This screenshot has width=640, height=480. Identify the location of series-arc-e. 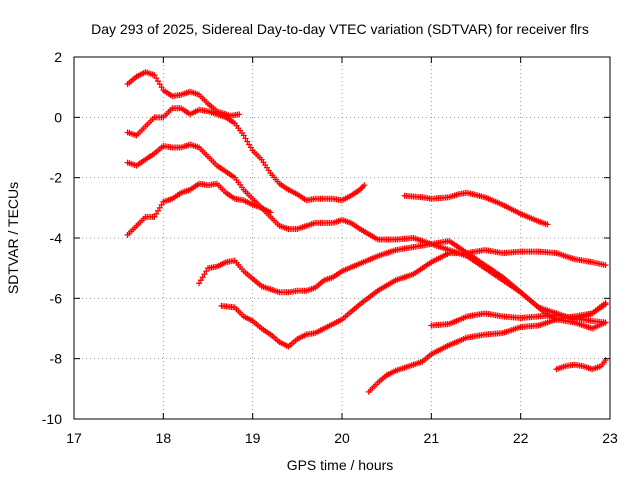
(402, 280).